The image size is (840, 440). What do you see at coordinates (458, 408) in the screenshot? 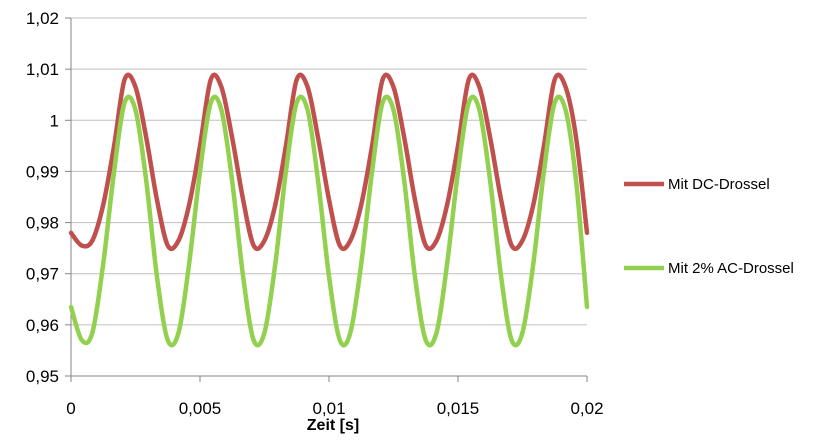
I see `x-tick-label-3: 0,015` at bounding box center [458, 408].